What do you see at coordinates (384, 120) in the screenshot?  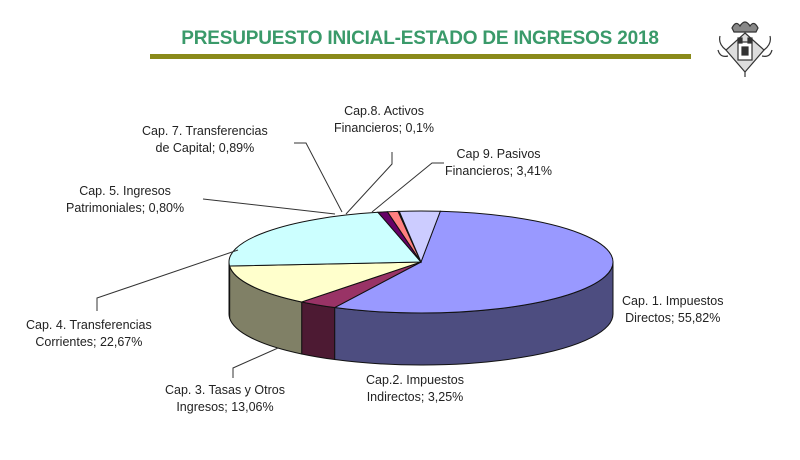 I see `label-cap8: Cap.8. Activos Financieros; 0,1%` at bounding box center [384, 120].